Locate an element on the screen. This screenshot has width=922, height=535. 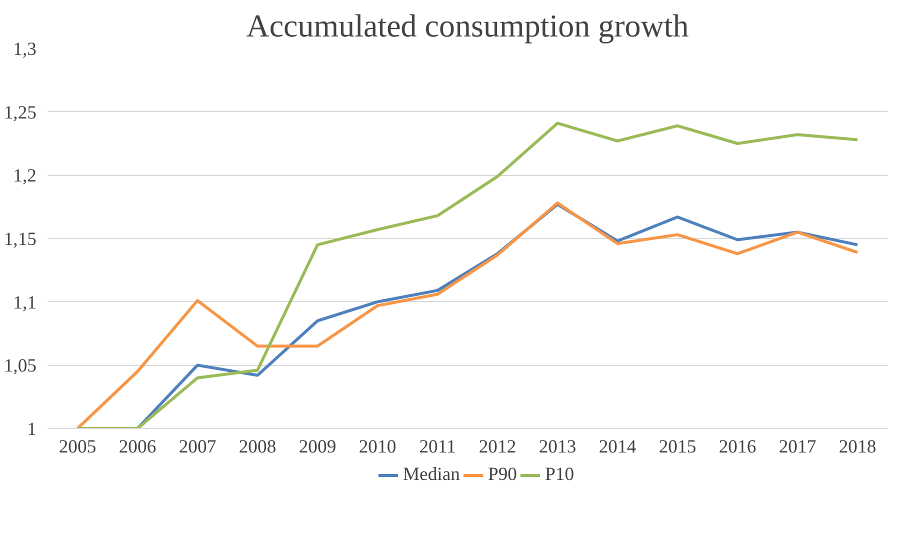
x-tick-label: 2009 is located at coordinates (317, 447).